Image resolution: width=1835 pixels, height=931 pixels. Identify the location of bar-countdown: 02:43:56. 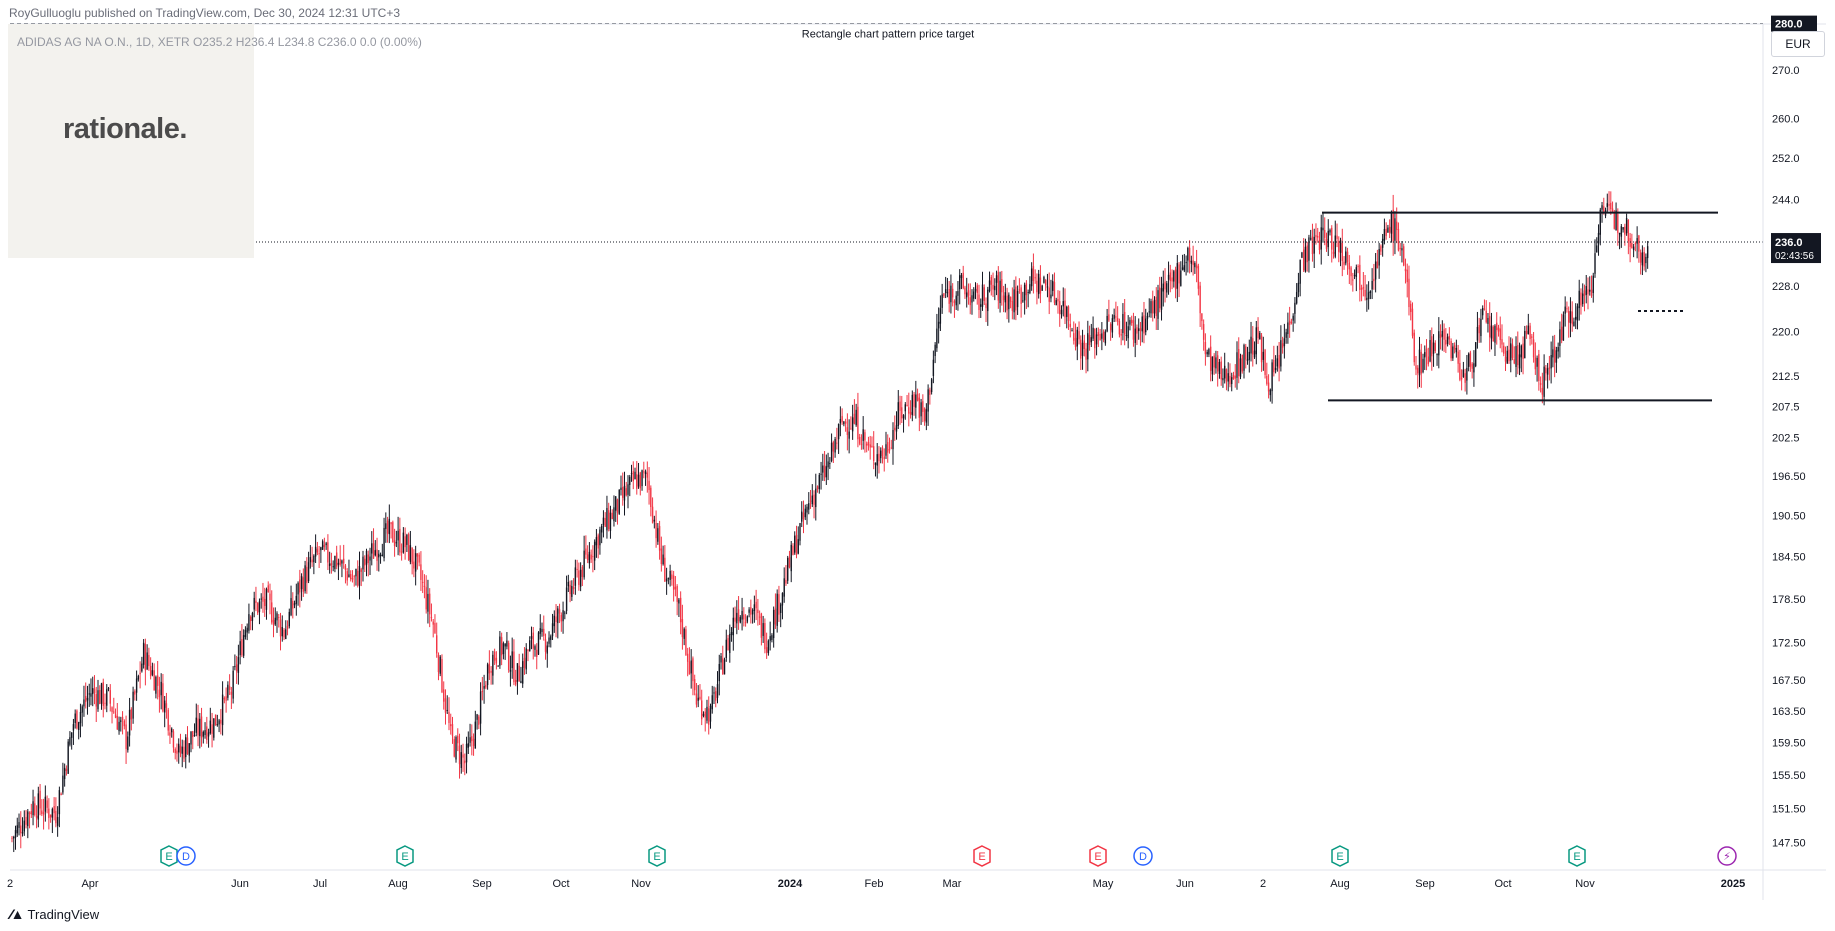
(1794, 256).